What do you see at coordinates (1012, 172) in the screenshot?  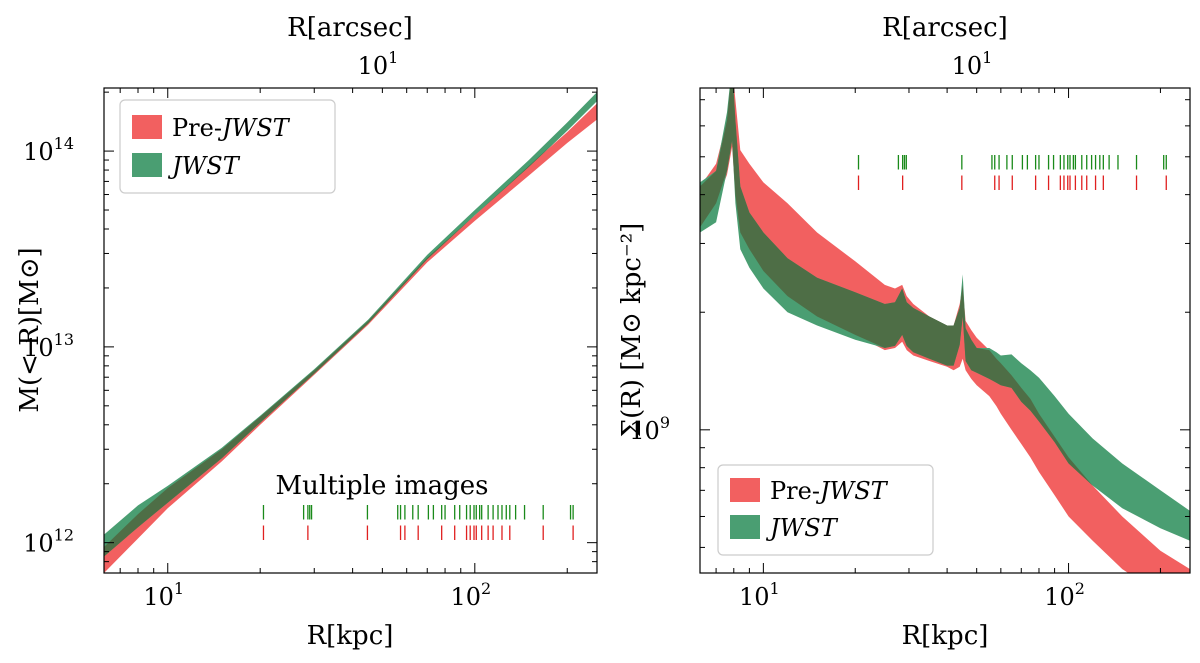 I see `surface-density-image-ticks` at bounding box center [1012, 172].